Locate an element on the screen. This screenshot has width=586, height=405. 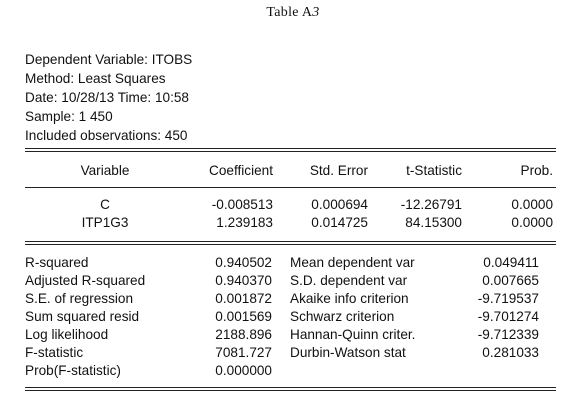
column-header-variable: Variable is located at coordinates (105, 170).